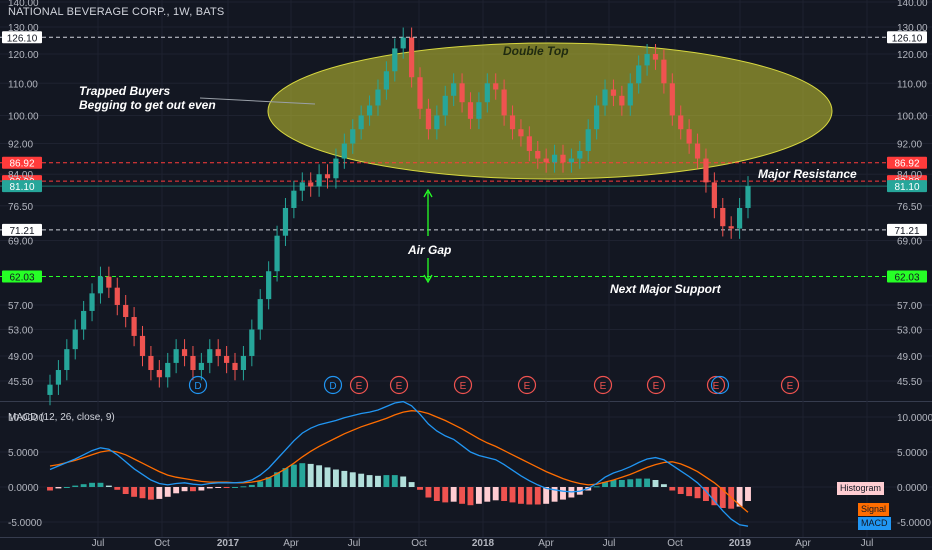 Image resolution: width=932 pixels, height=550 pixels. I want to click on macd-tick-label-right: 10.0000, so click(914, 418).